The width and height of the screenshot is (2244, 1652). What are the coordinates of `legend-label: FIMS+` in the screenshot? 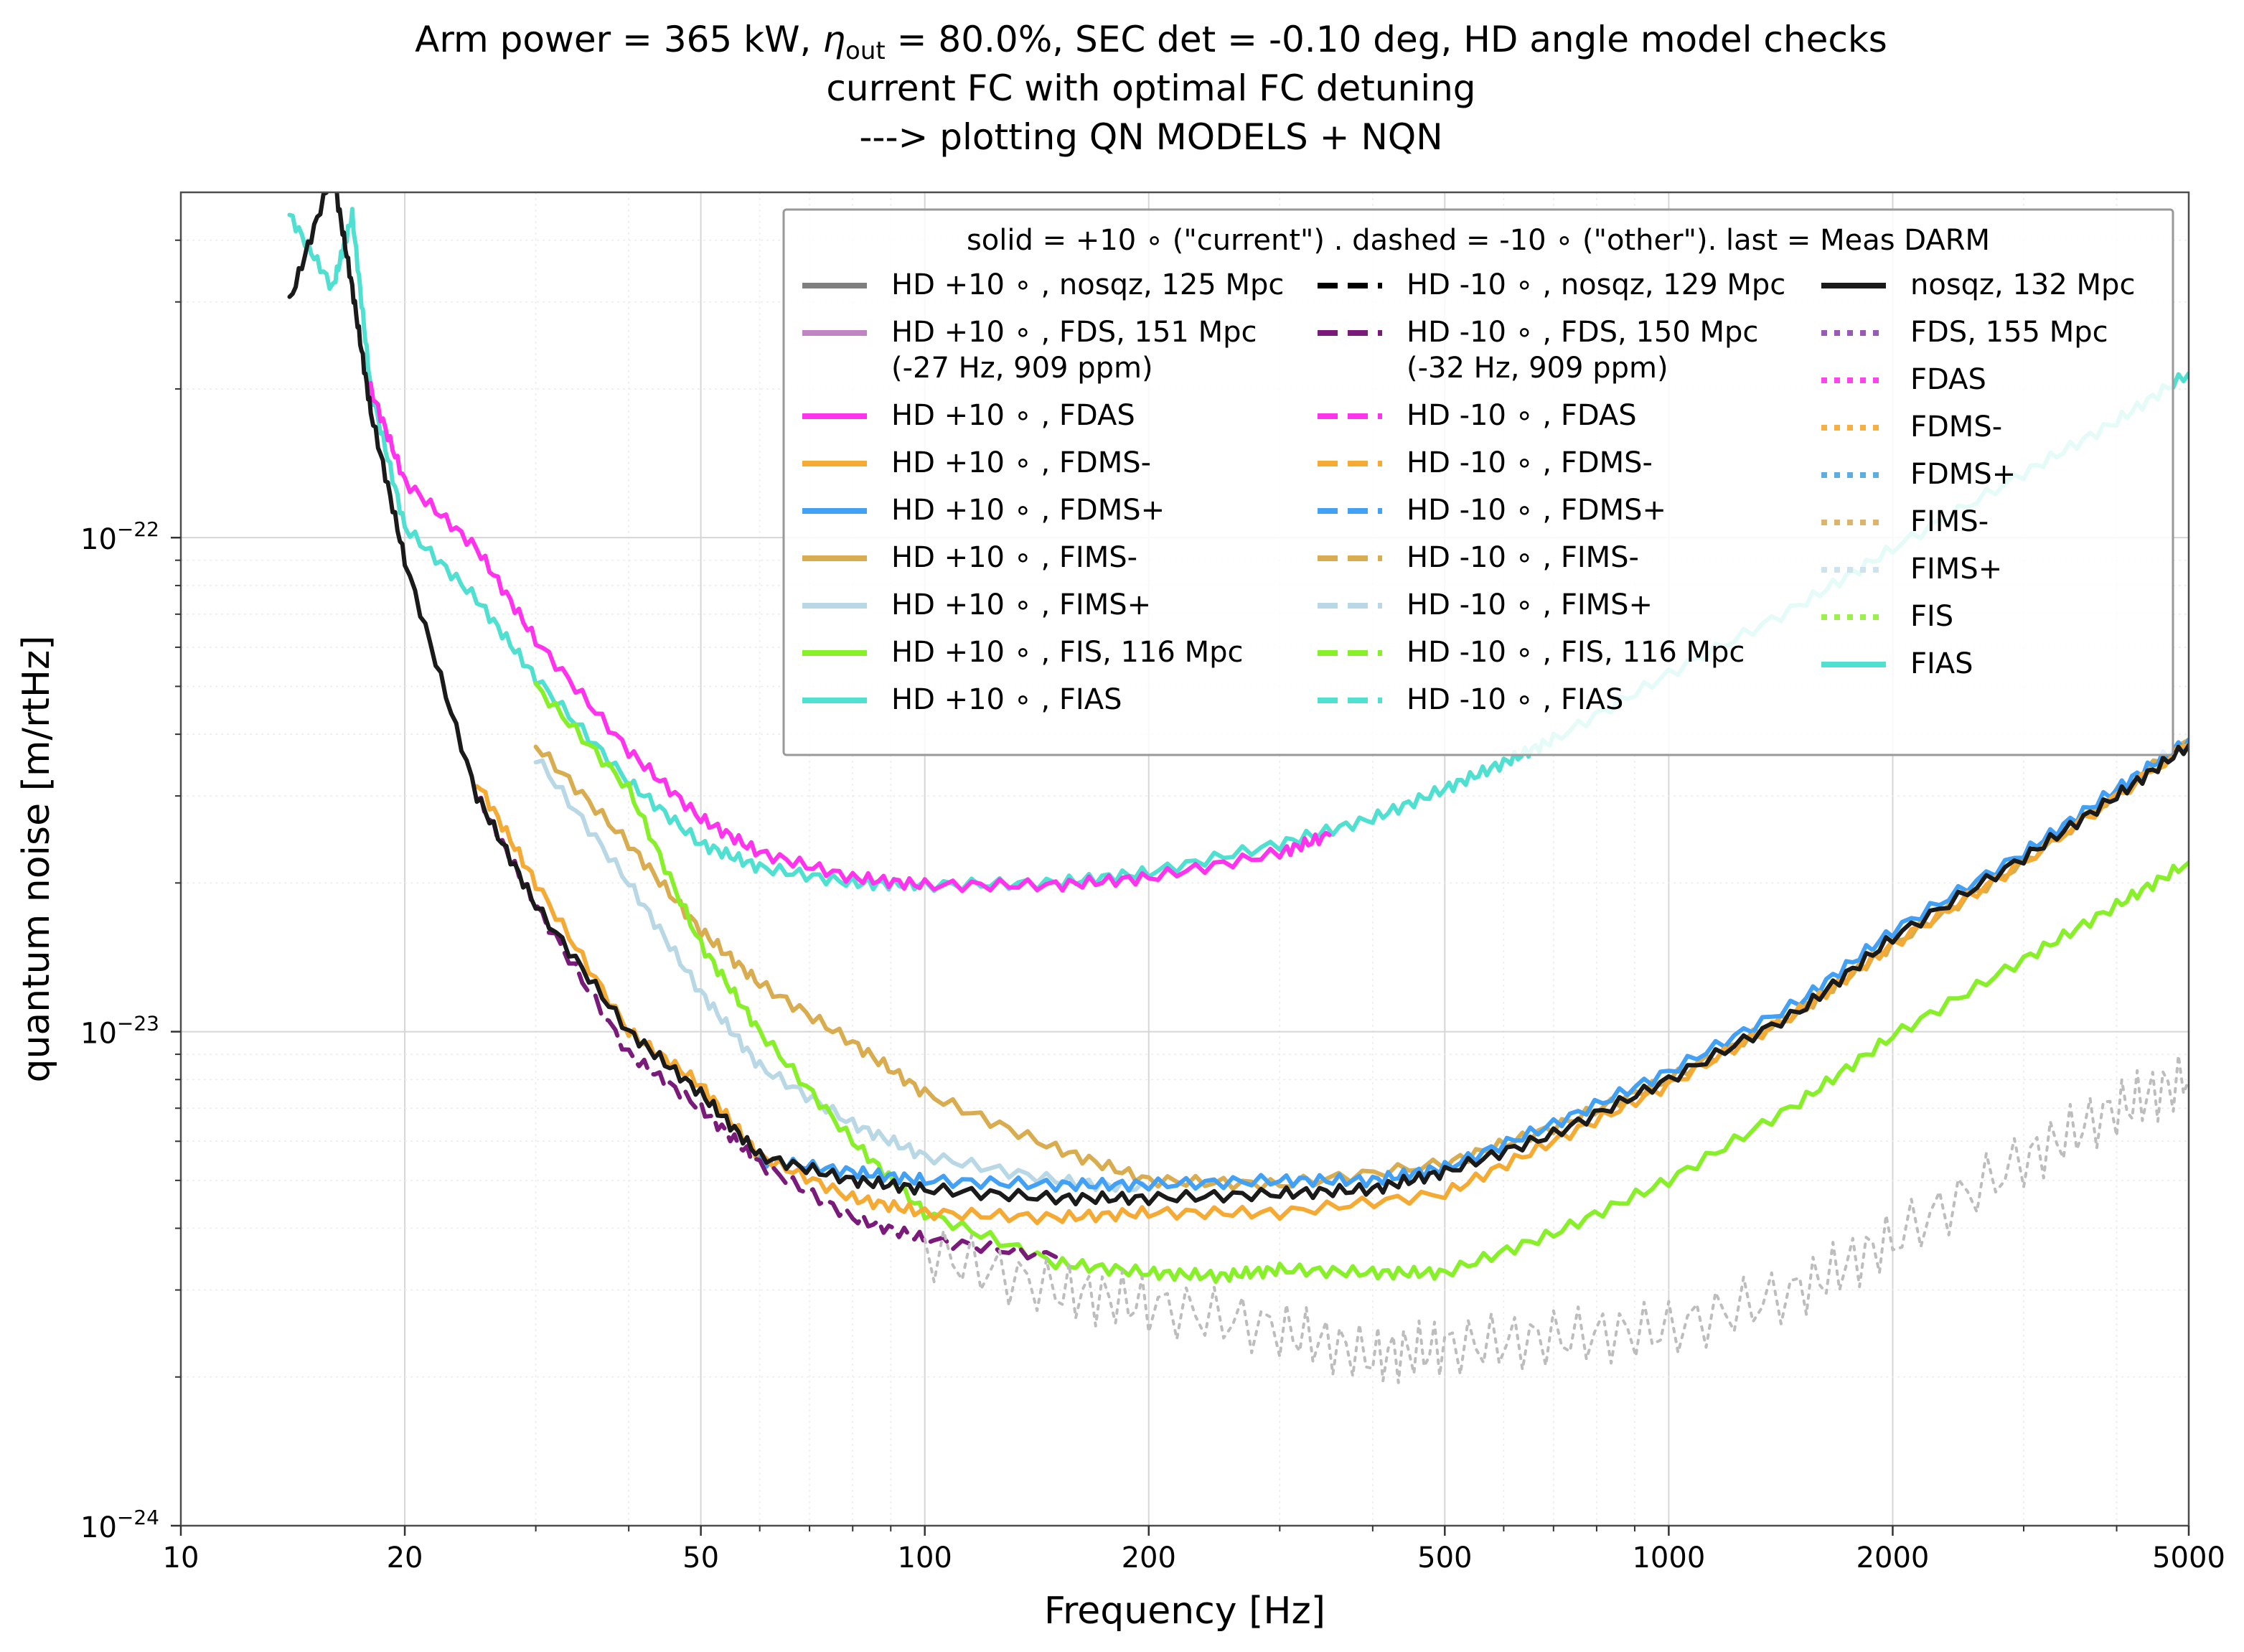 It's located at (1956, 569).